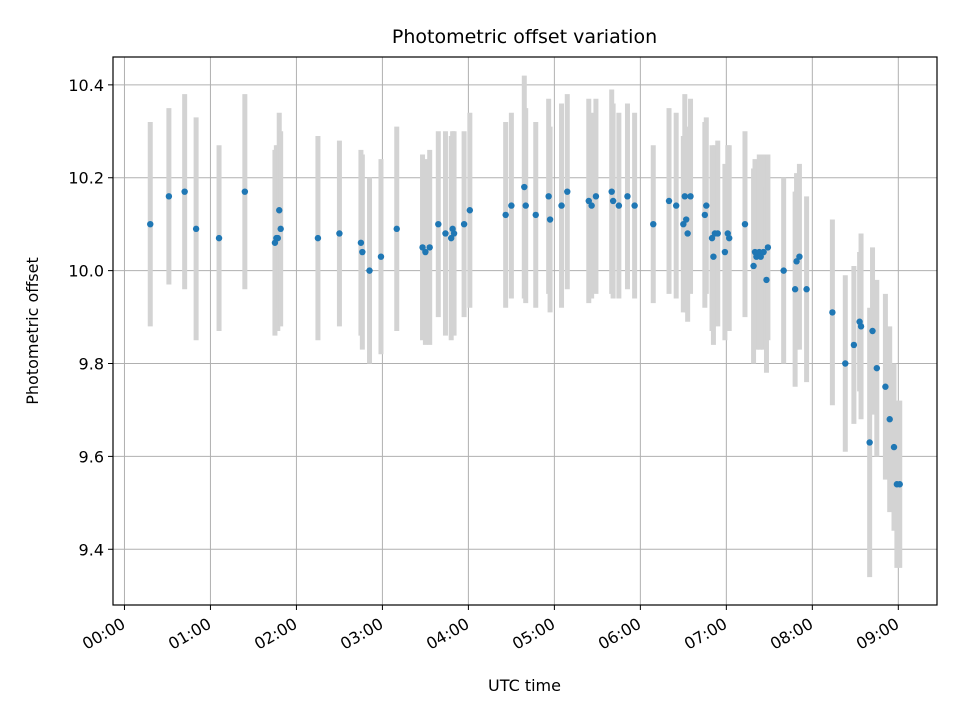 This screenshot has height=720, width=960. I want to click on y-axis-label: Photometric offset, so click(32, 331).